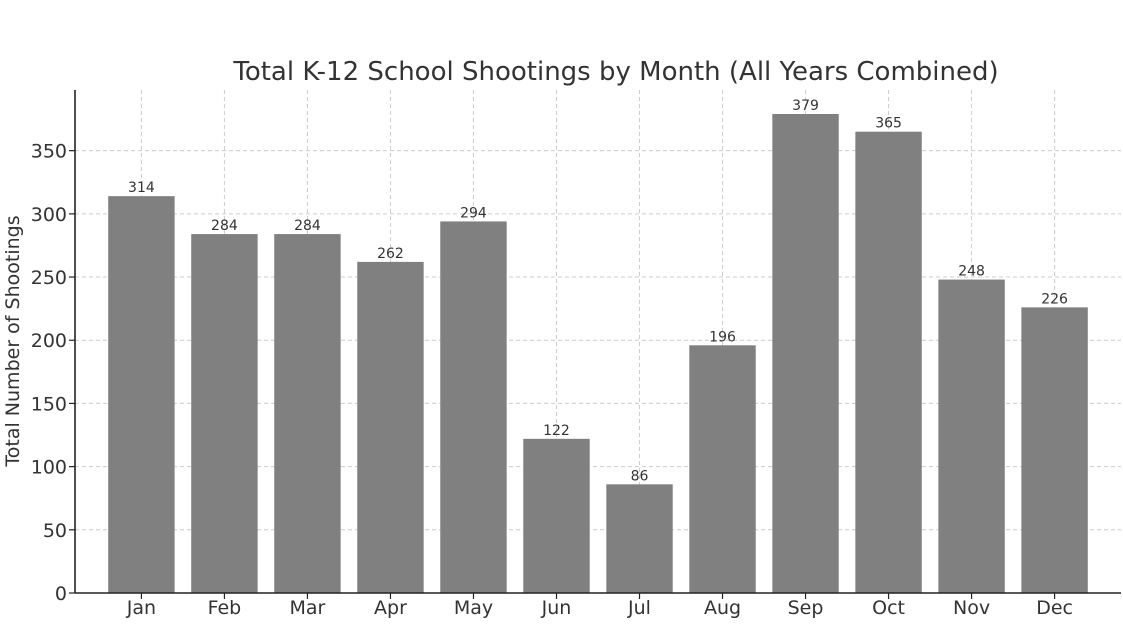 The height and width of the screenshot is (643, 1123). I want to click on x-tick-label-nov: Nov, so click(971, 608).